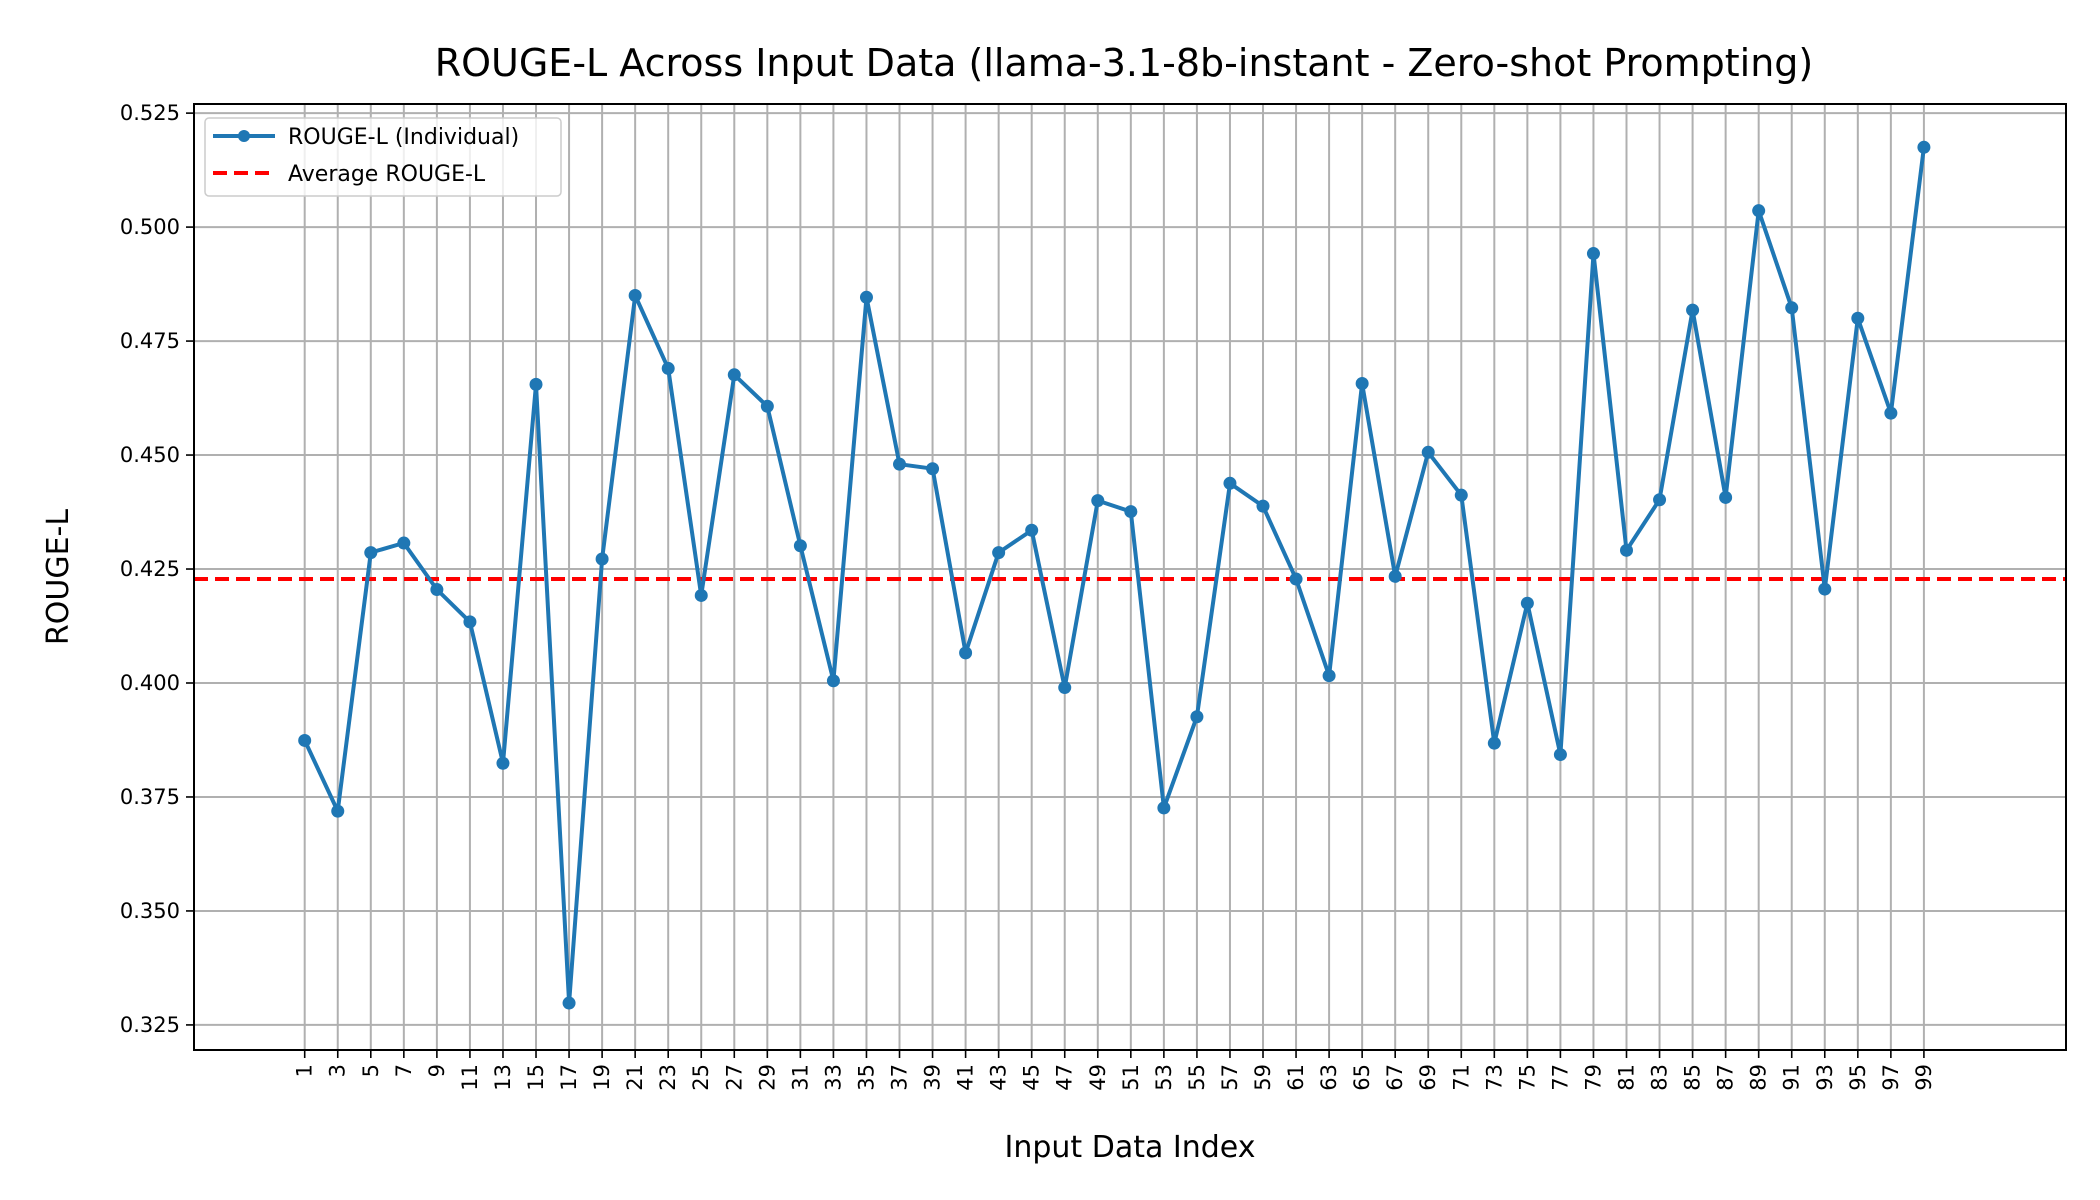 The height and width of the screenshot is (1200, 2100). Describe the element at coordinates (866, 1077) in the screenshot. I see `x-tick-label: 35` at that location.